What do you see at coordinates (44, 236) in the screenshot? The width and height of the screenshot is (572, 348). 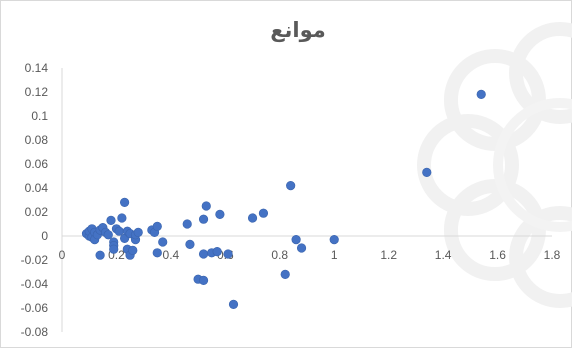 I see `y-tick-label: 0` at bounding box center [44, 236].